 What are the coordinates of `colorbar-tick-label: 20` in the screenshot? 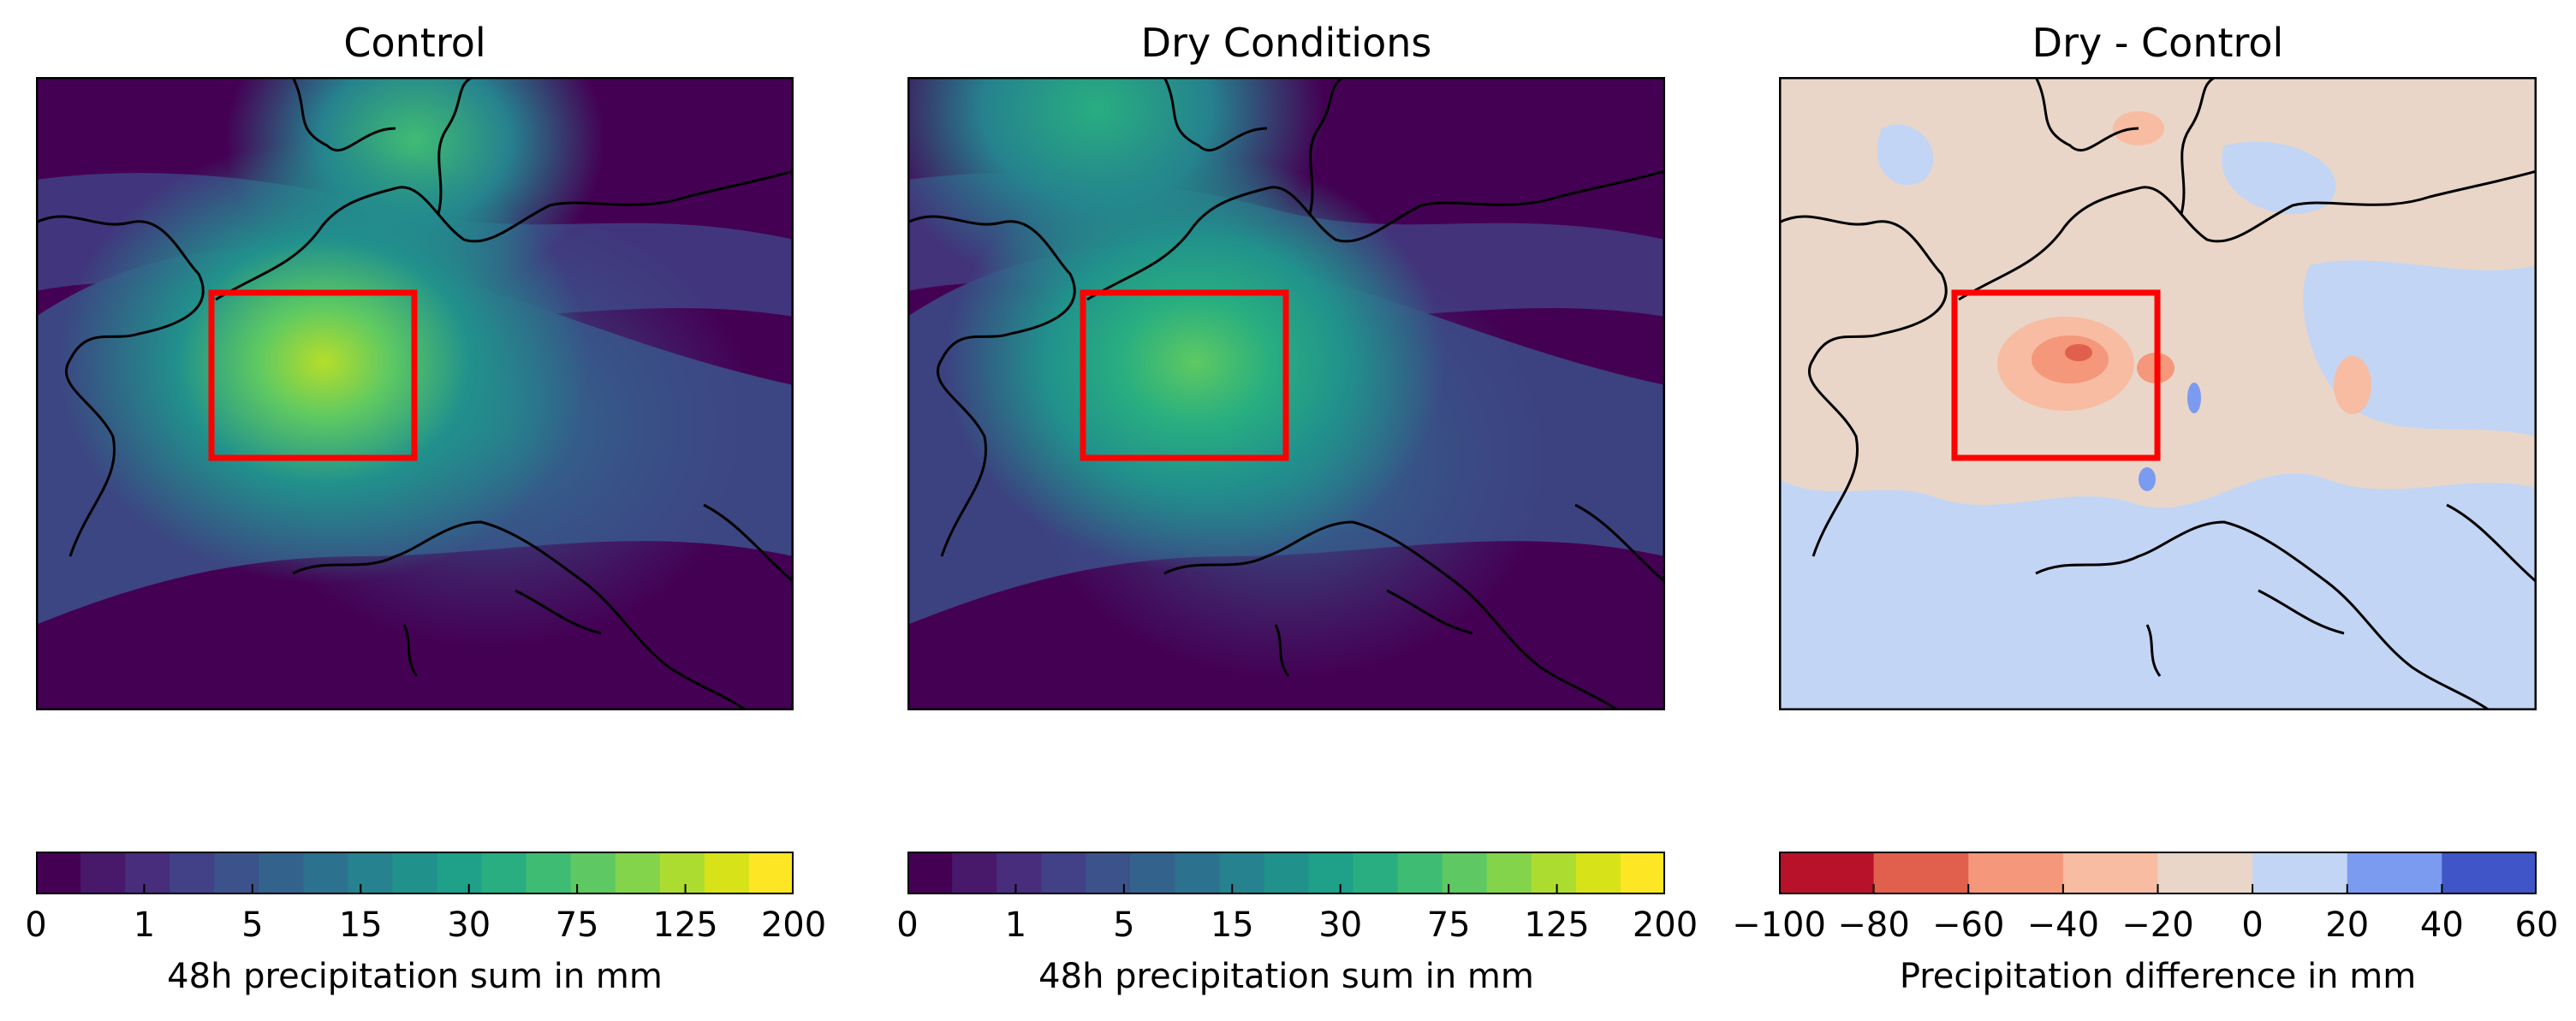 It's located at (2347, 925).